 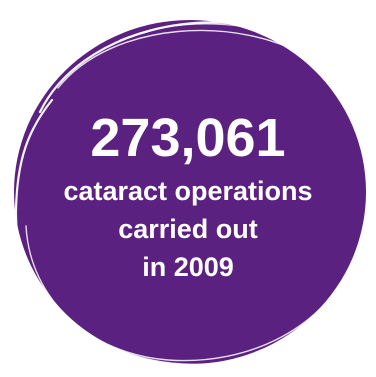 I want to click on stat-caption-line-2: carried out, so click(x=188, y=229).